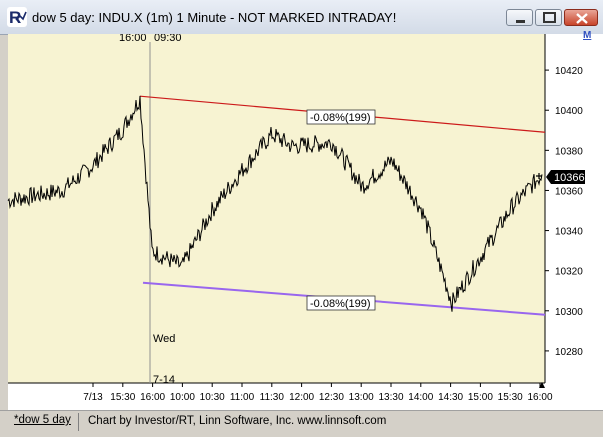 This screenshot has width=603, height=437. What do you see at coordinates (182, 397) in the screenshot?
I see `x-tick-label: 10:00` at bounding box center [182, 397].